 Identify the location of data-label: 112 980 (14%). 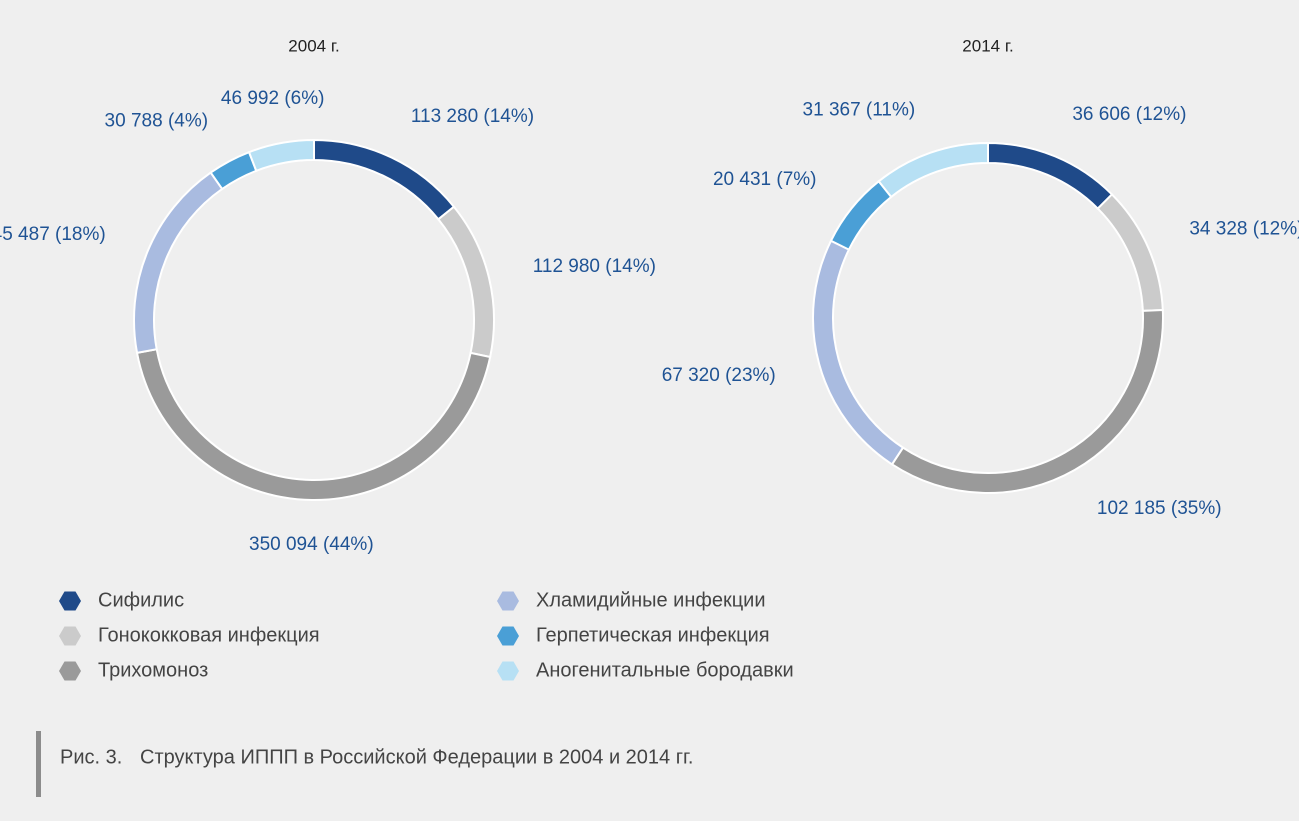
(594, 266).